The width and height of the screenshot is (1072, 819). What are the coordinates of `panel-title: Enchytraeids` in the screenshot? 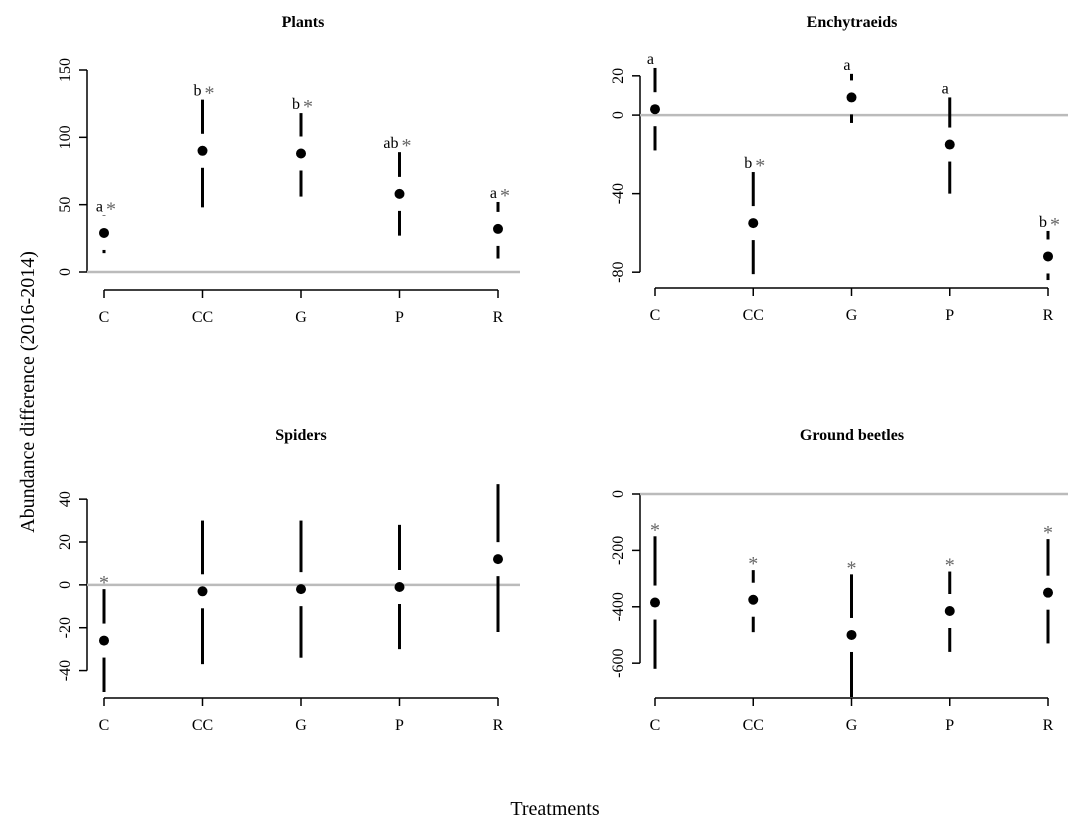 It's located at (852, 22).